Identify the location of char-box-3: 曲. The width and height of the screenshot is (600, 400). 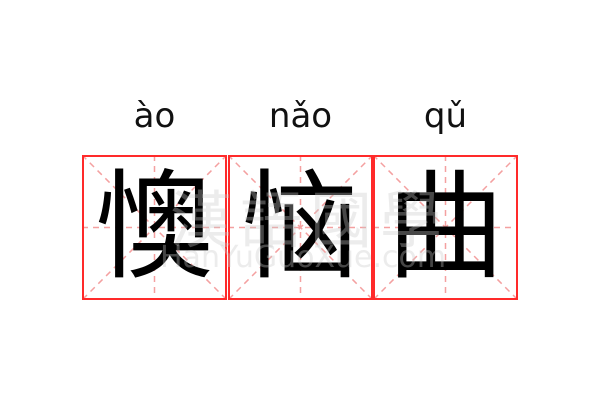
(445, 227).